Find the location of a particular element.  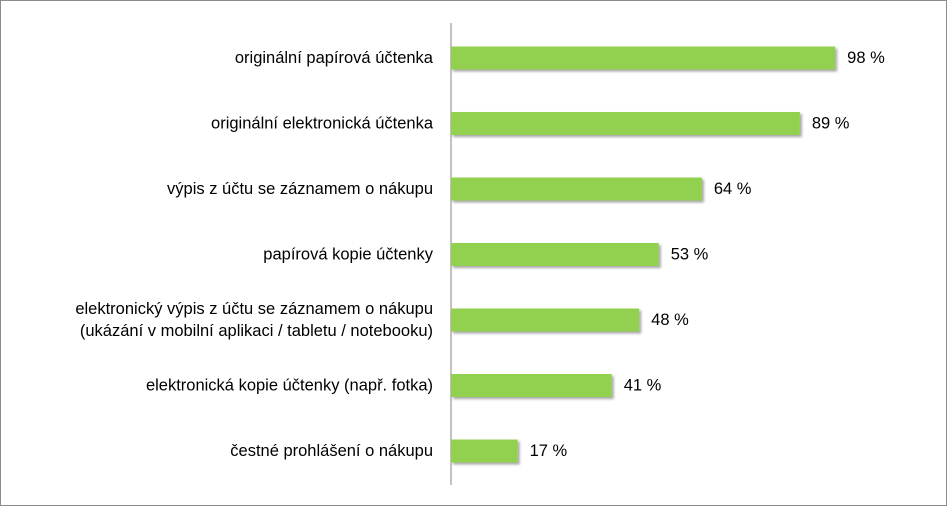

category-label: elektronická kopie účtenky (např. fotka) is located at coordinates (289, 386).